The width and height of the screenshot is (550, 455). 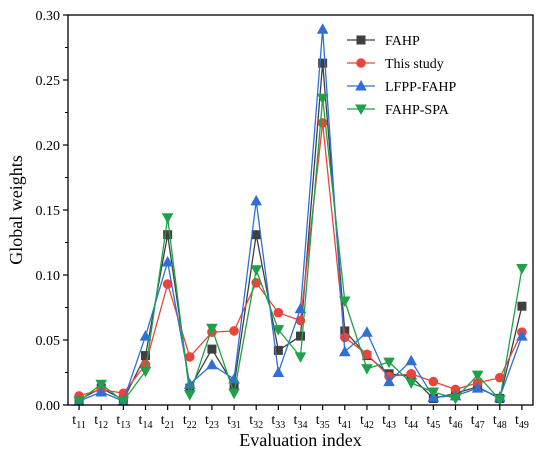 I want to click on y-tick-label: 0.25, so click(x=48, y=81).